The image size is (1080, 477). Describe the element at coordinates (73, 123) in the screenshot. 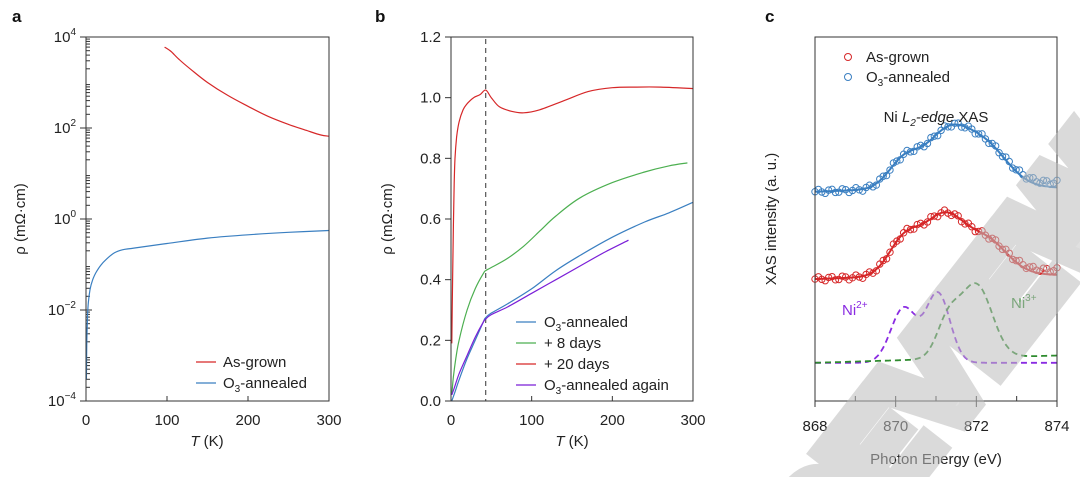

I see `y-tick-exponent: 2` at that location.